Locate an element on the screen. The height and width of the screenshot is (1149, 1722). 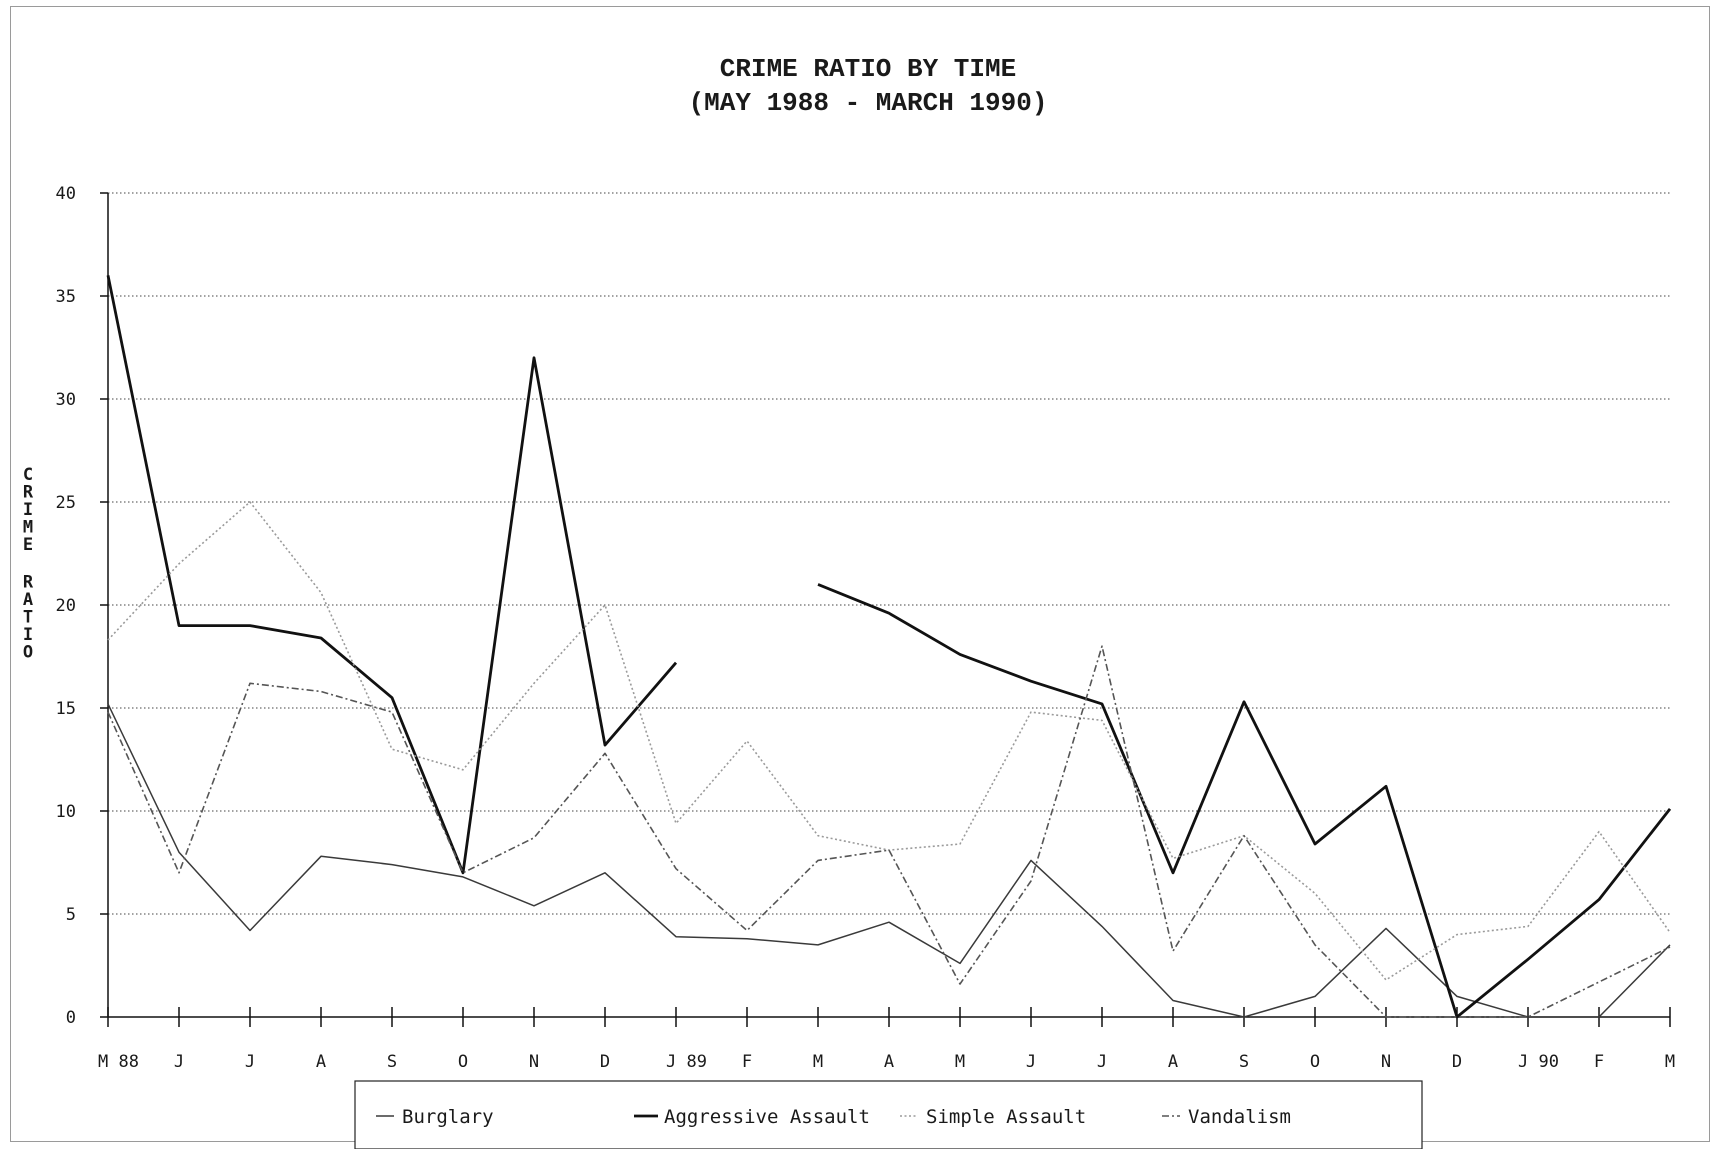
y-axis-title-letter: E is located at coordinates (28, 545).